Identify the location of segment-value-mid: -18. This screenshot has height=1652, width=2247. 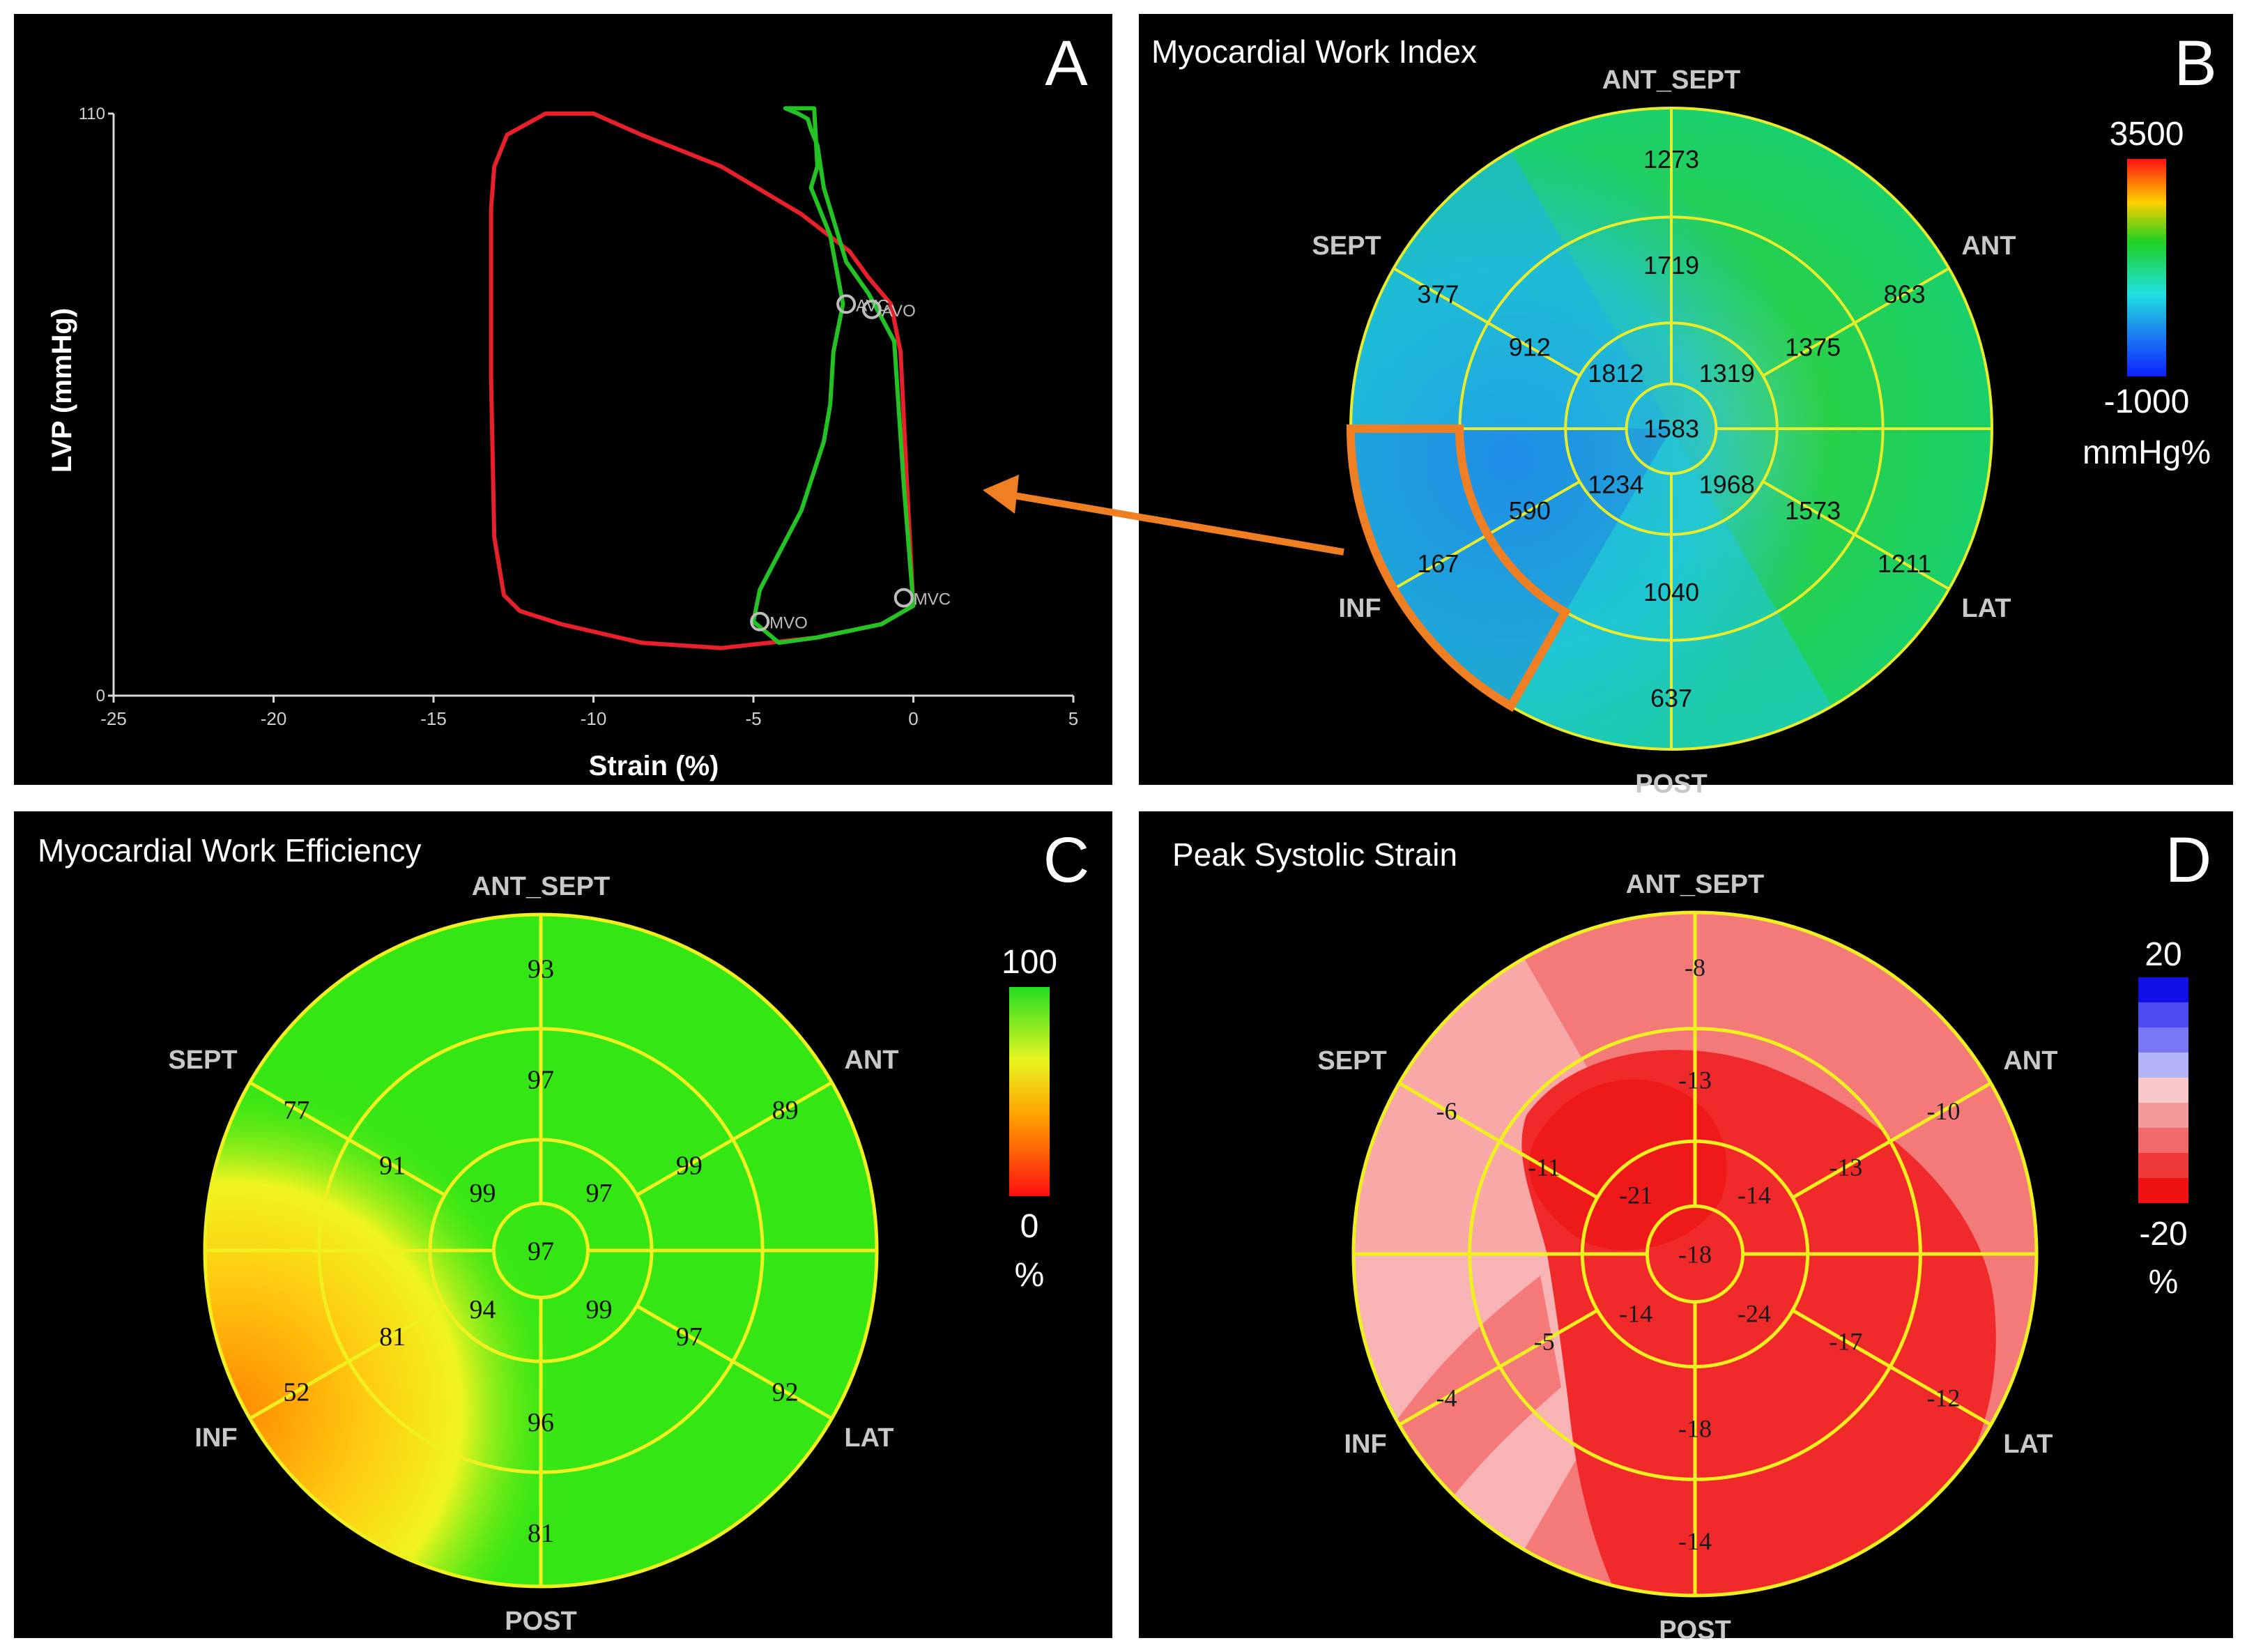
(1695, 1429).